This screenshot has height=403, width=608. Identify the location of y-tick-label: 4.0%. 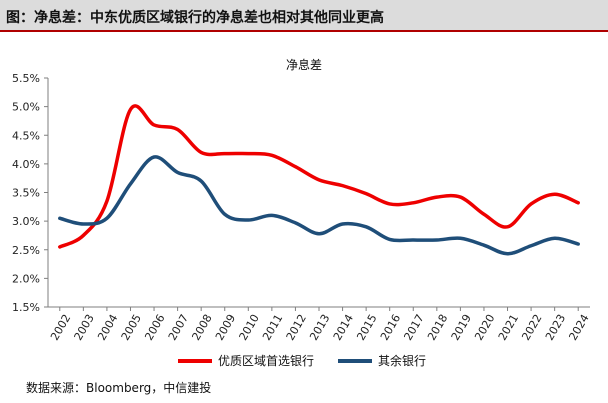
(26, 164).